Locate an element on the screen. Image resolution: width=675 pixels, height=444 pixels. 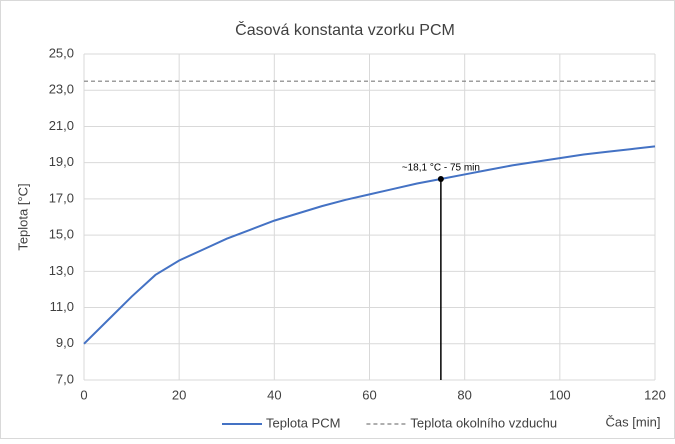
x-axis-label: Čas [min] is located at coordinates (633, 421).